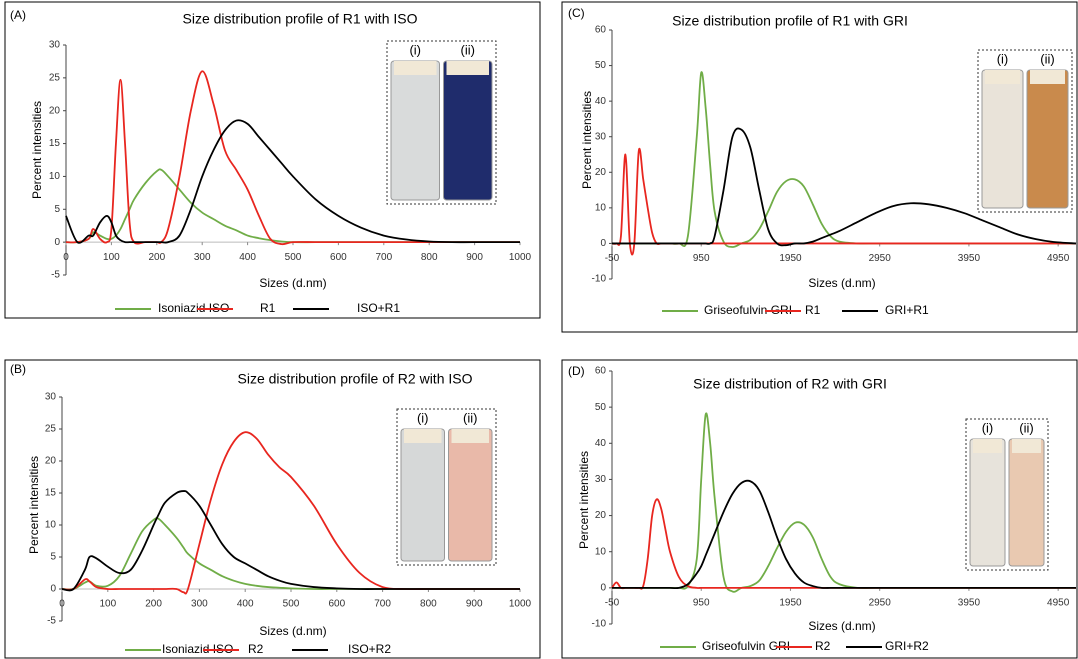 The height and width of the screenshot is (659, 1078). I want to click on panel-label: (A), so click(18, 15).